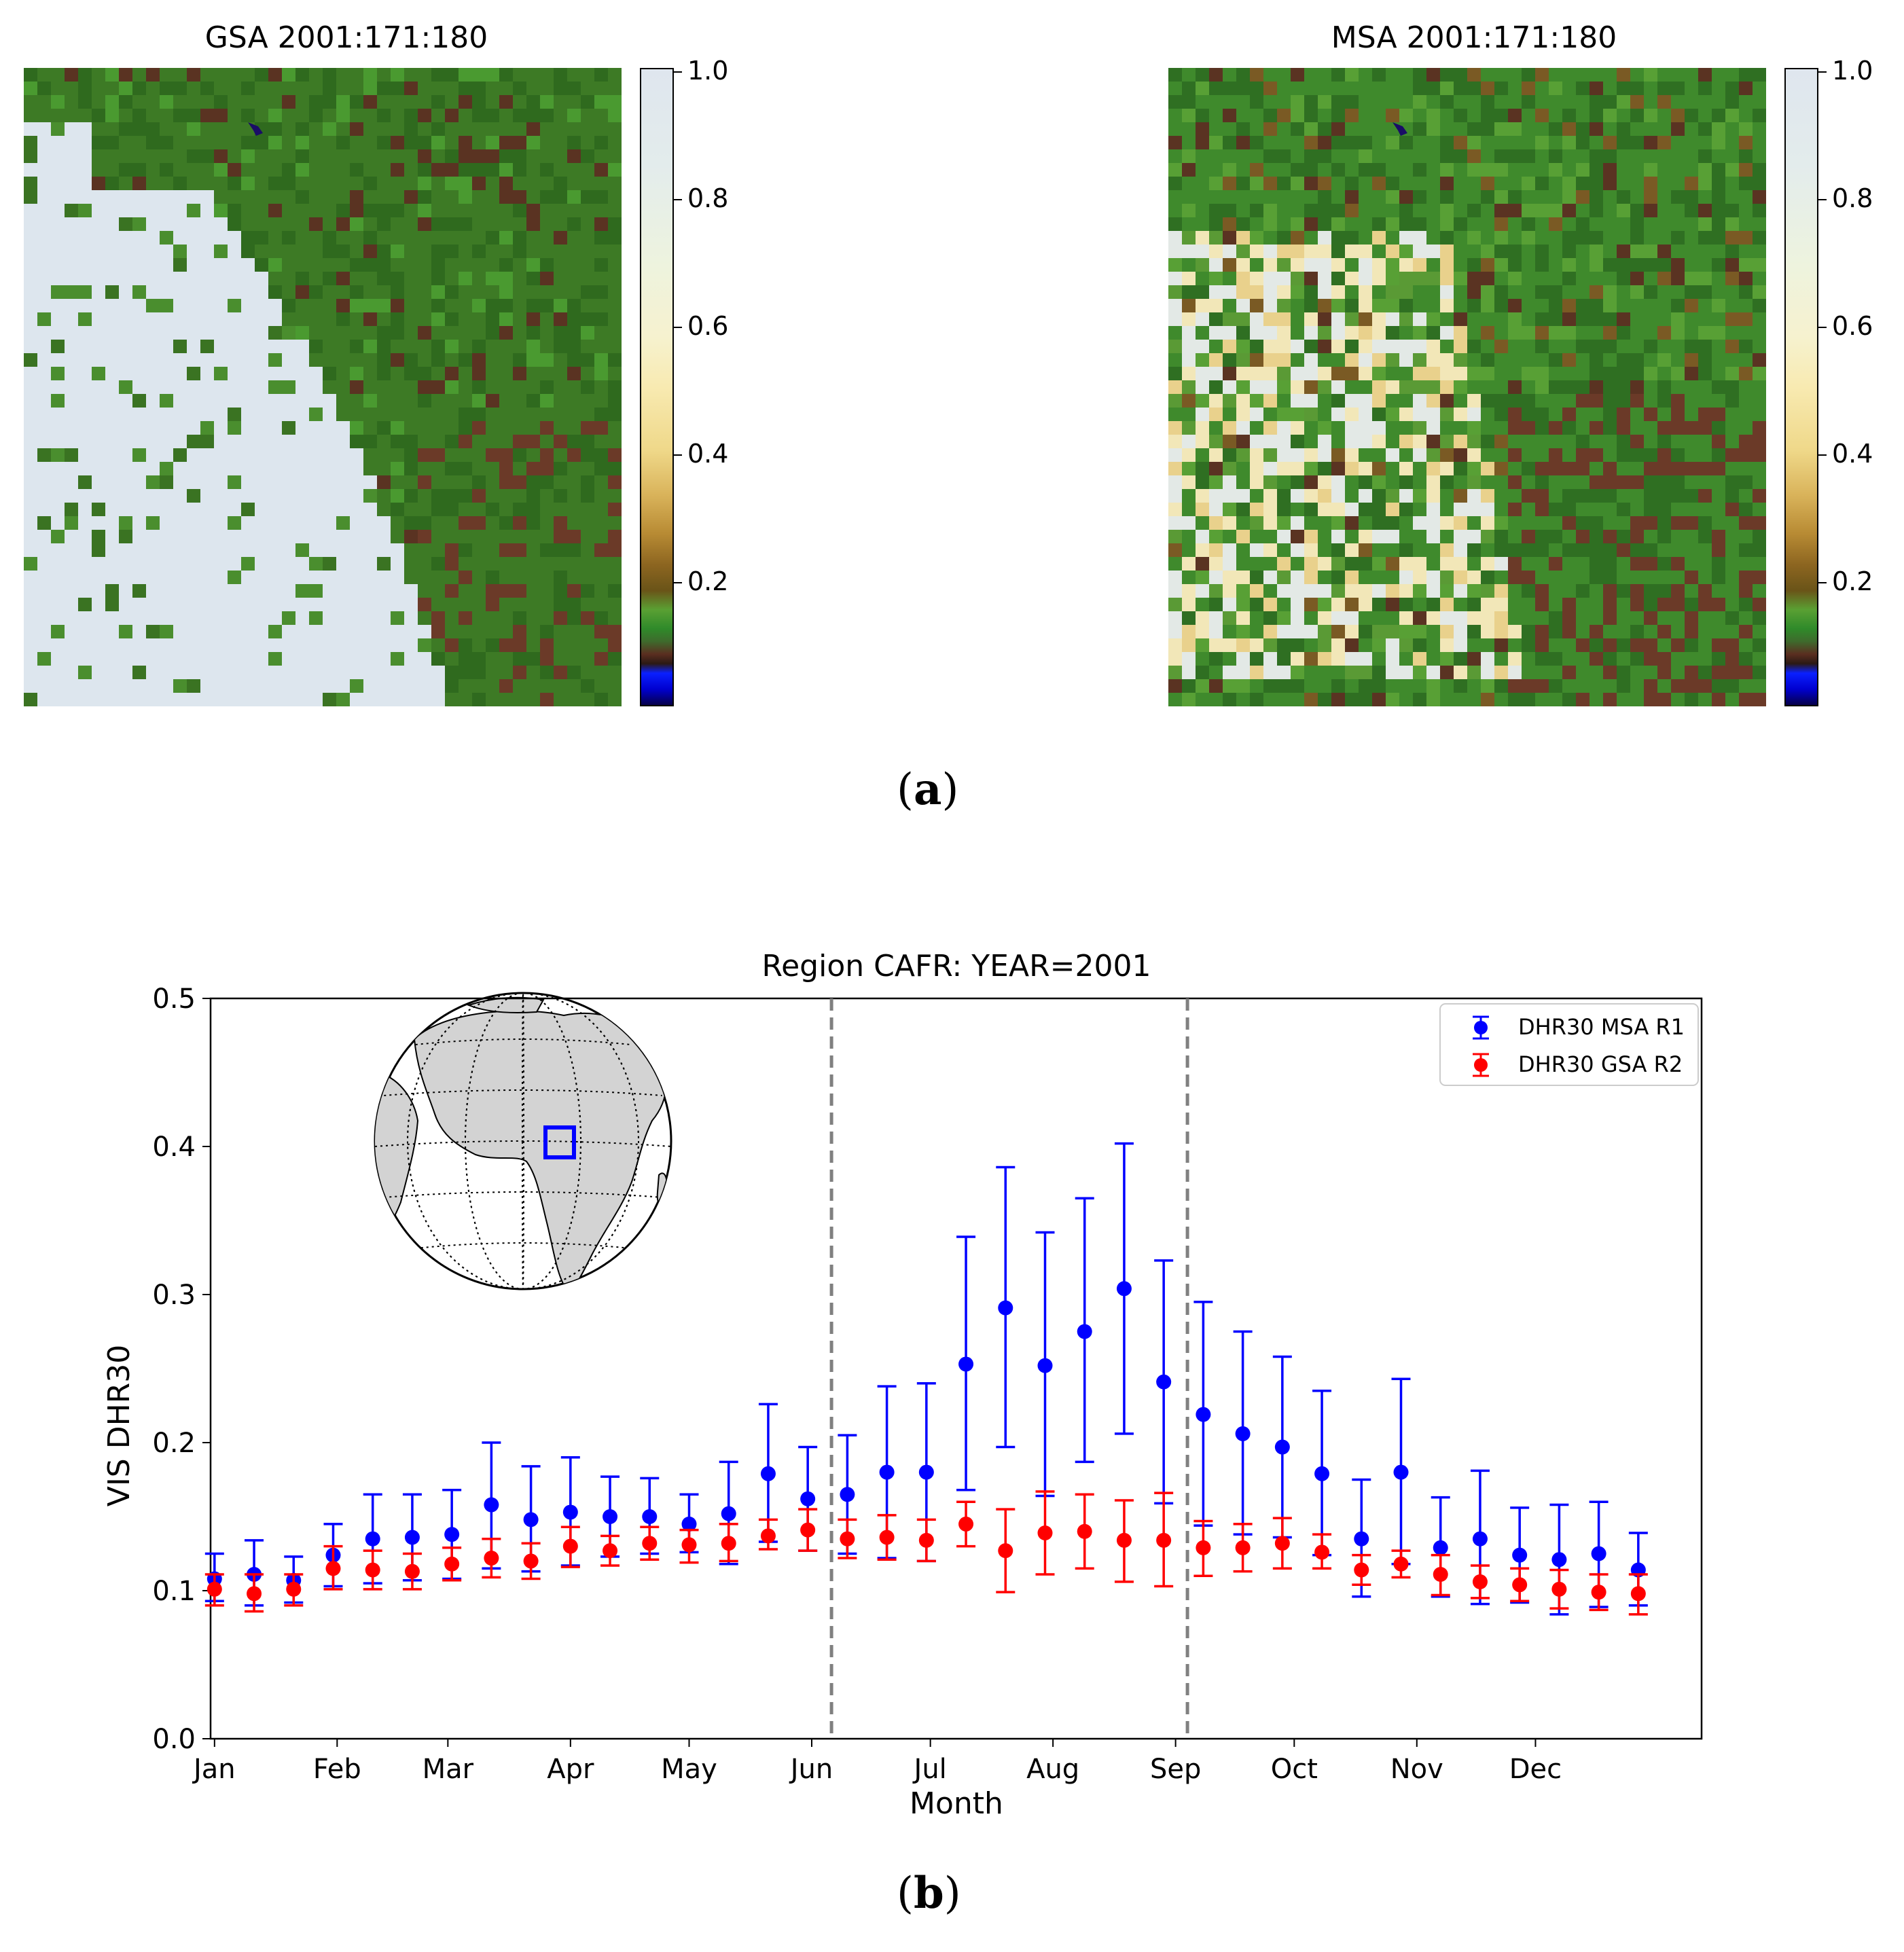  Describe the element at coordinates (346, 37) in the screenshot. I see `map-title-gsa: GSA 2001:171:180` at that location.